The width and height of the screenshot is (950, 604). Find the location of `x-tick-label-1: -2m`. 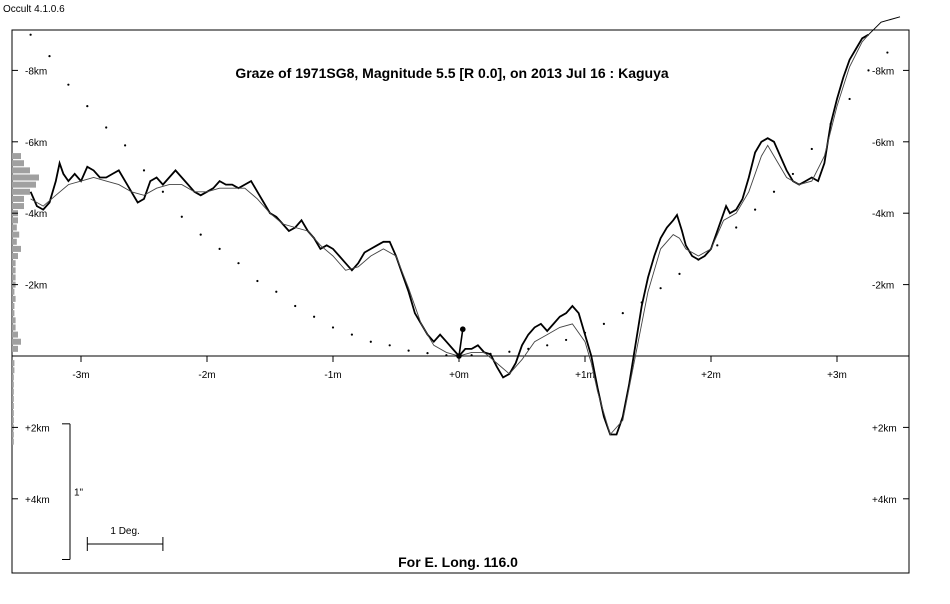

x-tick-label-1: -2m is located at coordinates (206, 375).